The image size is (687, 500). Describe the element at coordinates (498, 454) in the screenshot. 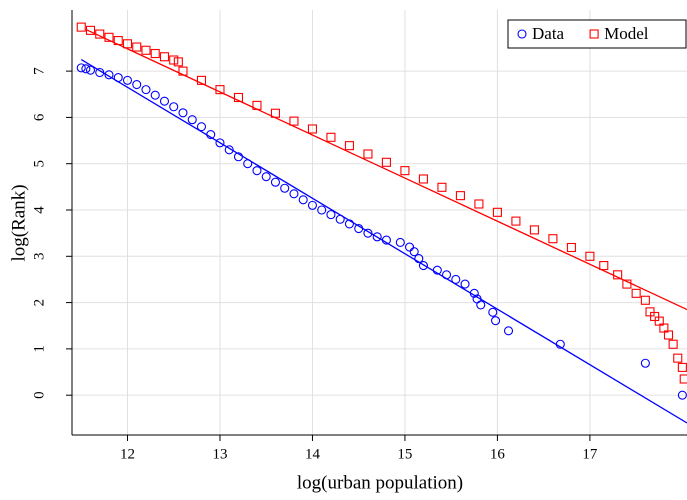

I see `x-tick-label: 16` at that location.